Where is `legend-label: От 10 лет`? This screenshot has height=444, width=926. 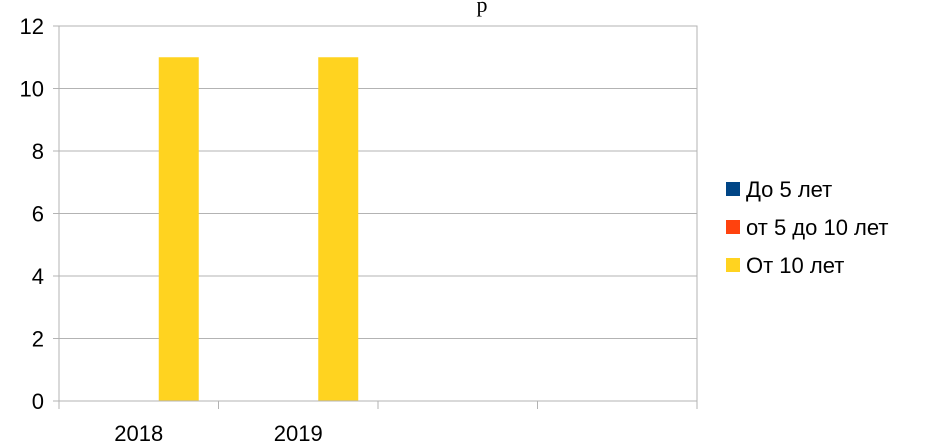
legend-label: От 10 лет is located at coordinates (795, 265).